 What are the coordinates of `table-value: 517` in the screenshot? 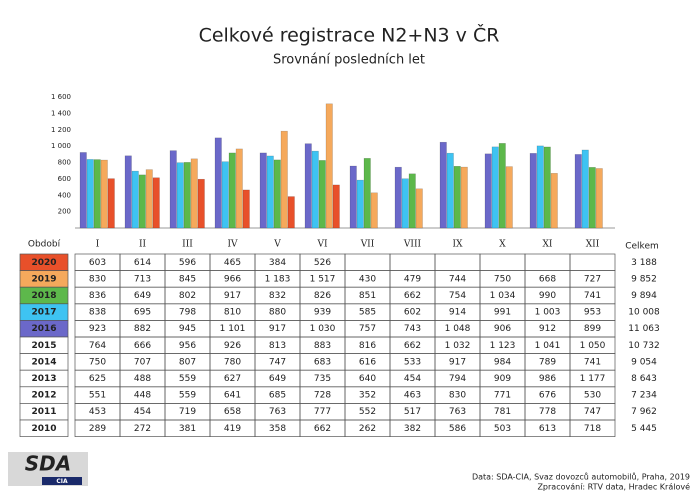 It's located at (412, 412).